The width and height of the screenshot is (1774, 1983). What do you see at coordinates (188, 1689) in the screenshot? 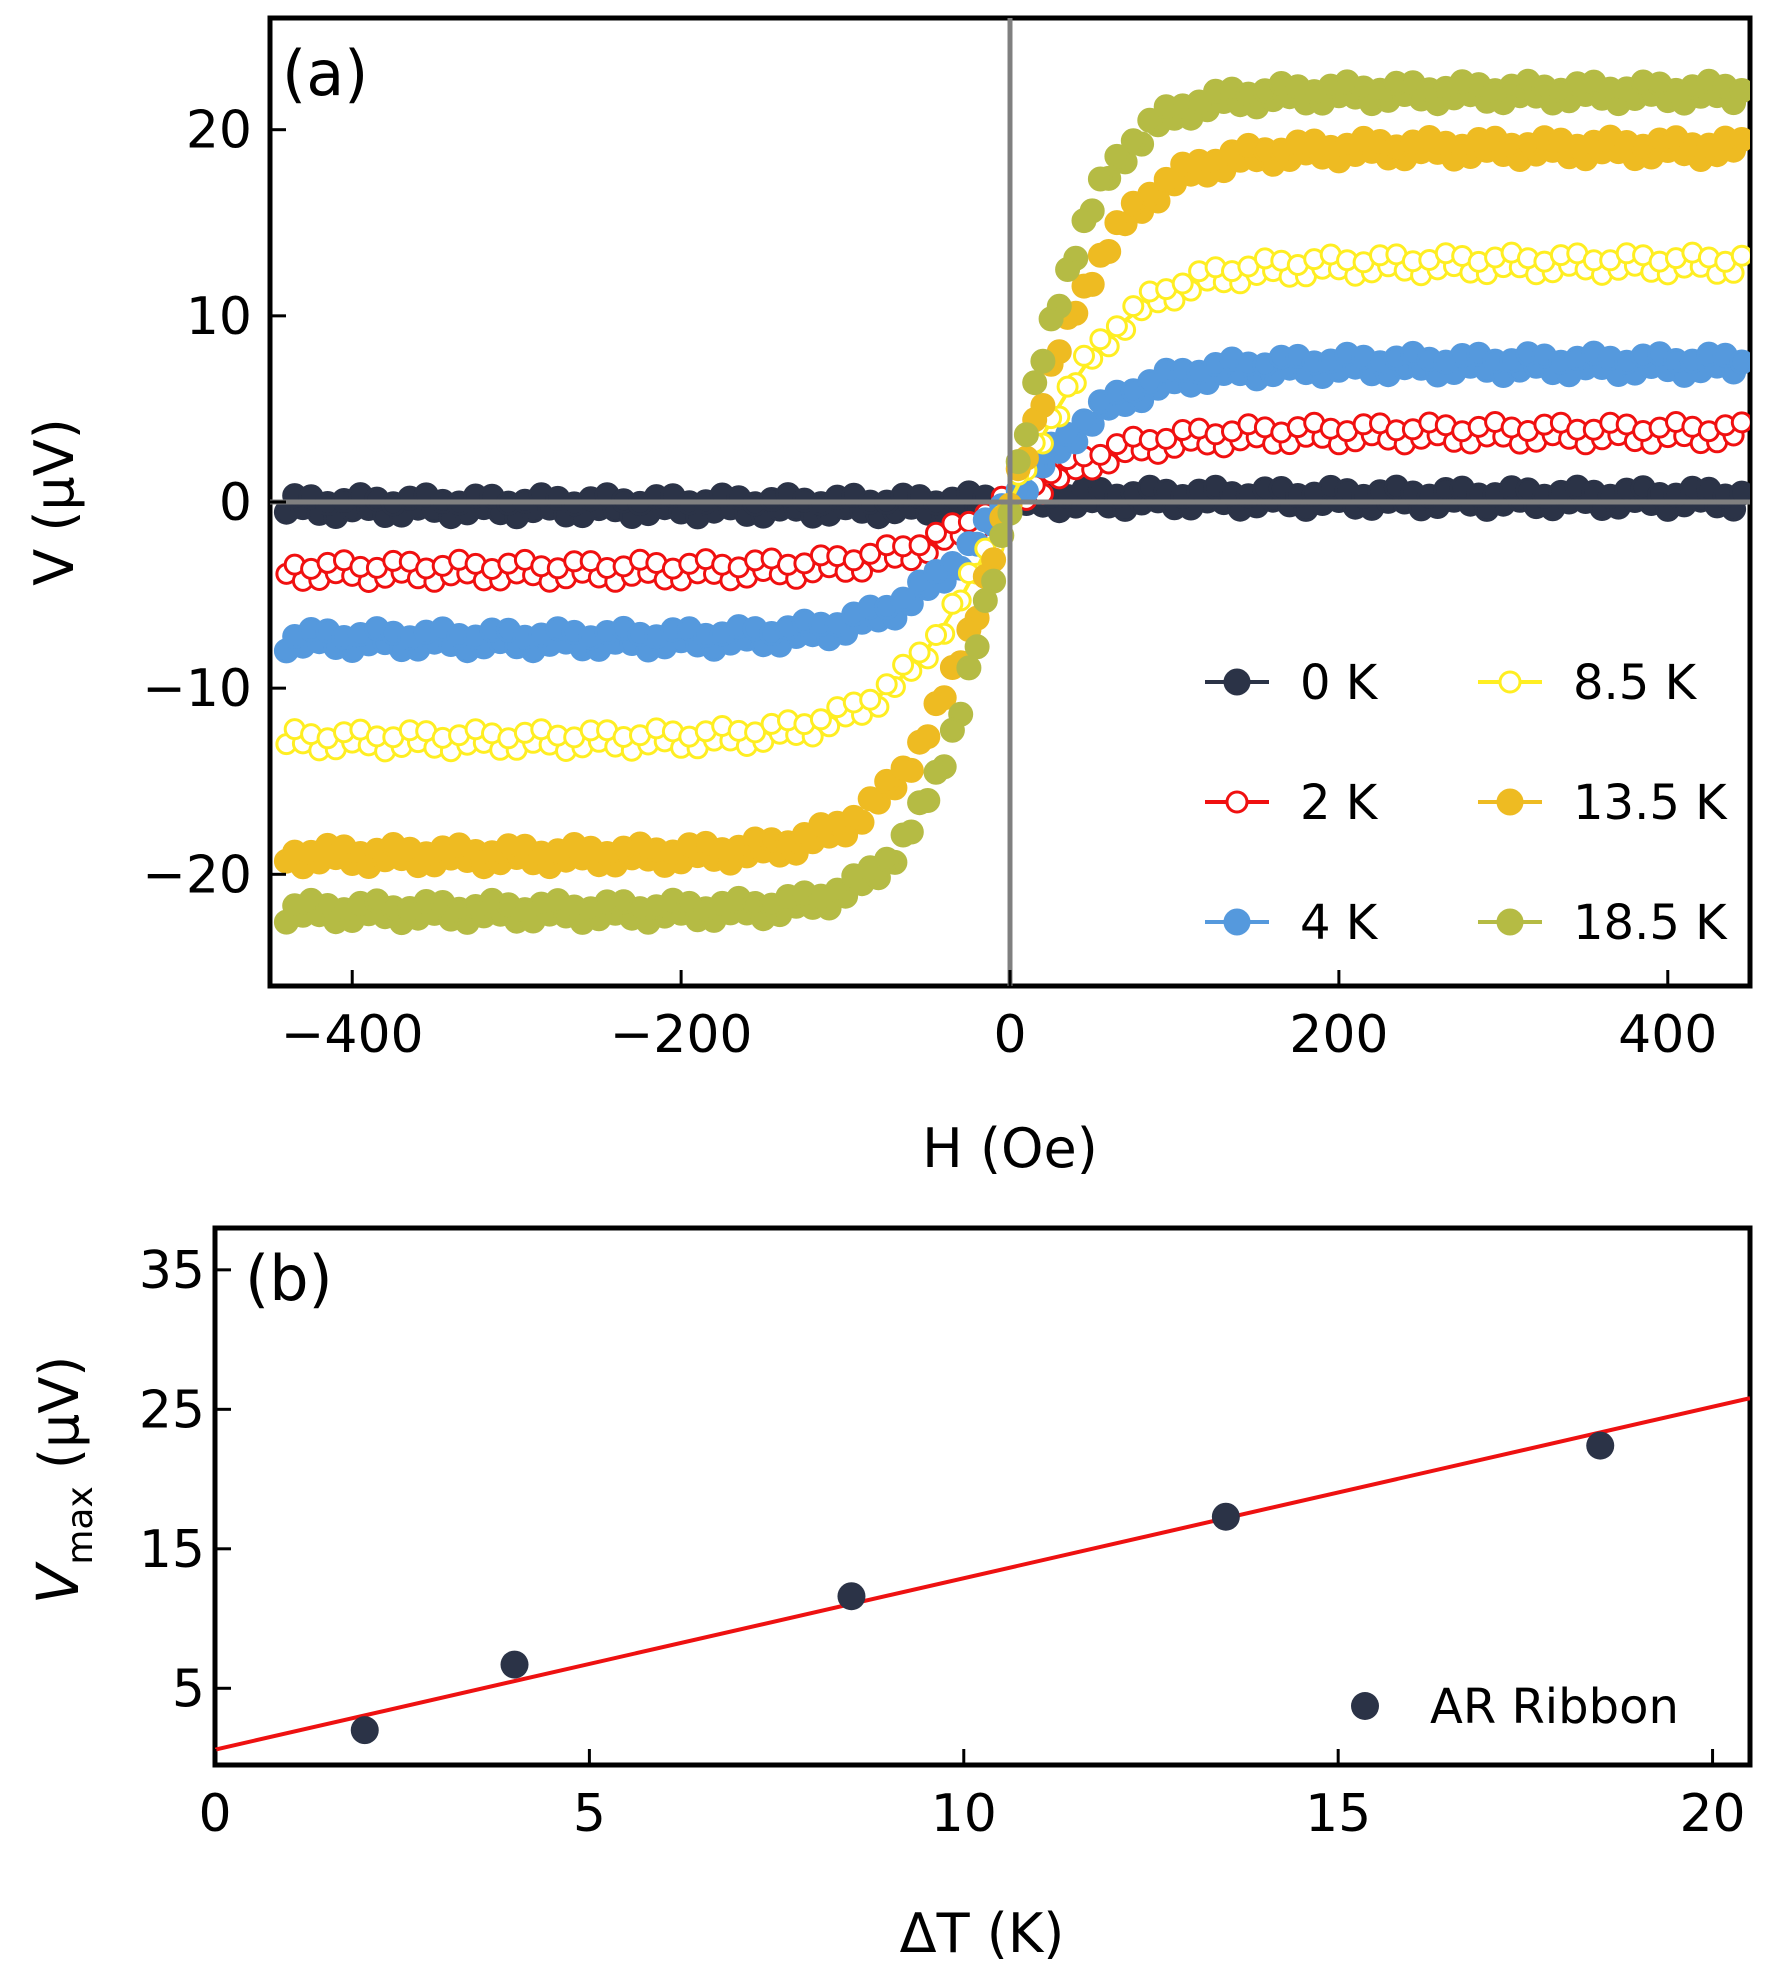
I see `panel-b-y-tick-label: 5` at bounding box center [188, 1689].